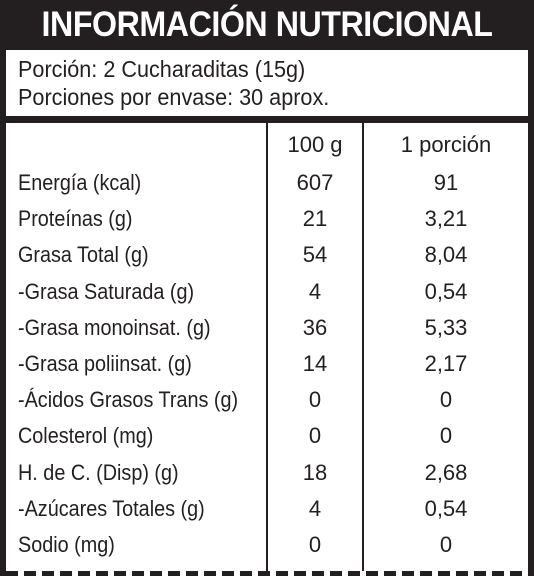  What do you see at coordinates (446, 363) in the screenshot?
I see `value-per-portion: 2,17` at bounding box center [446, 363].